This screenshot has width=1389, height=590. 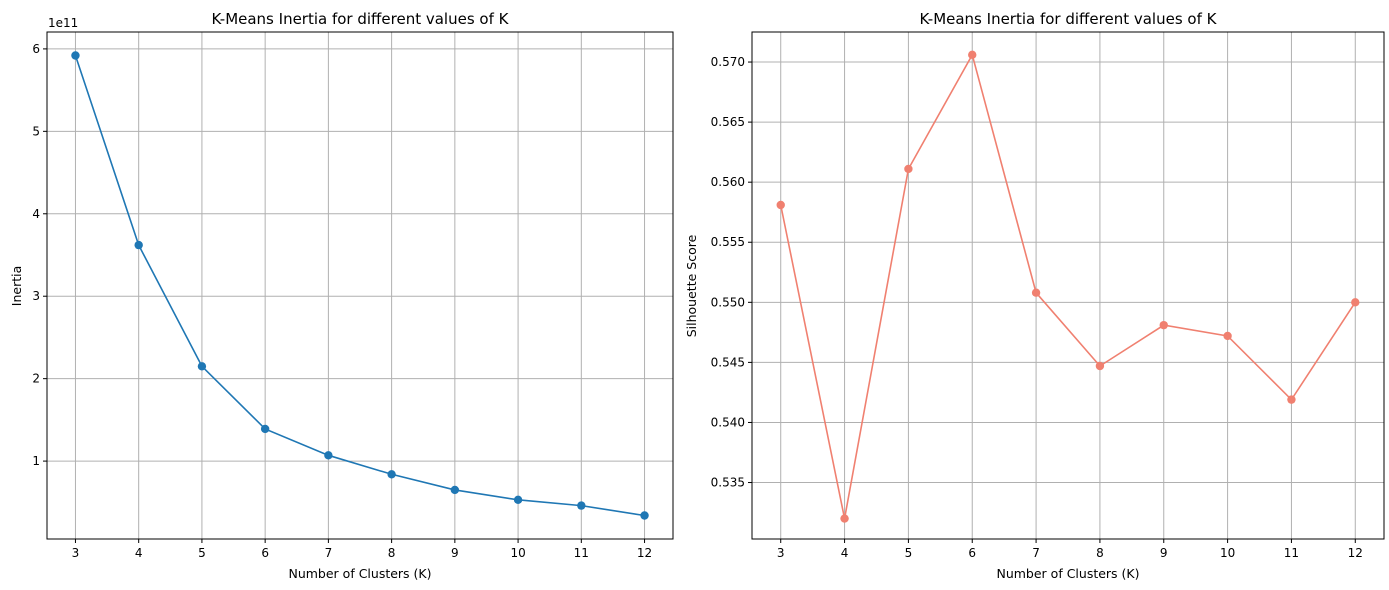 I want to click on y-tick-label: 0.570, so click(x=728, y=62).